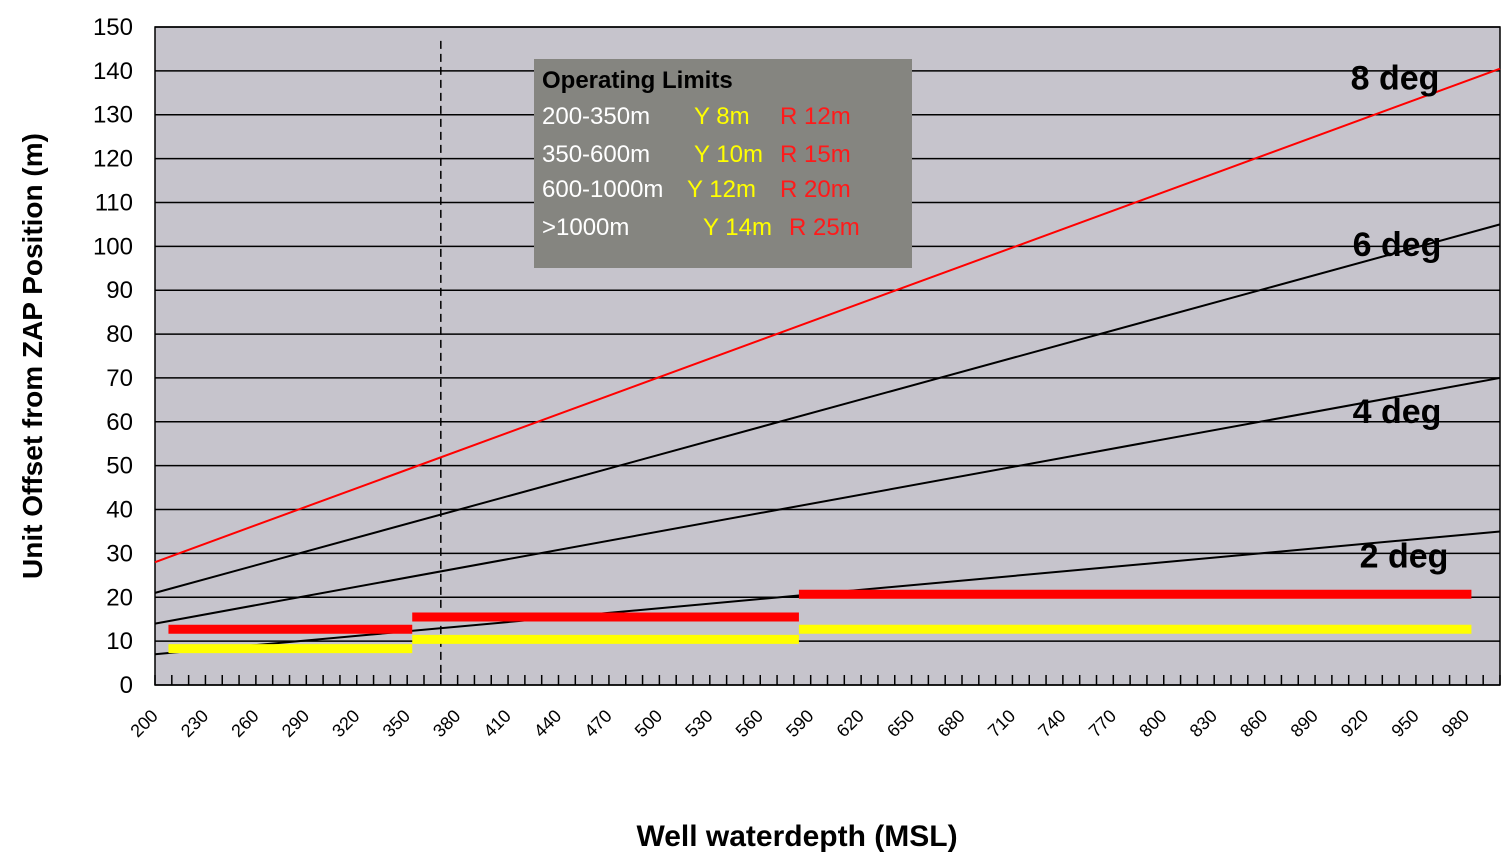  I want to click on degree-label: 8 deg, so click(1395, 78).